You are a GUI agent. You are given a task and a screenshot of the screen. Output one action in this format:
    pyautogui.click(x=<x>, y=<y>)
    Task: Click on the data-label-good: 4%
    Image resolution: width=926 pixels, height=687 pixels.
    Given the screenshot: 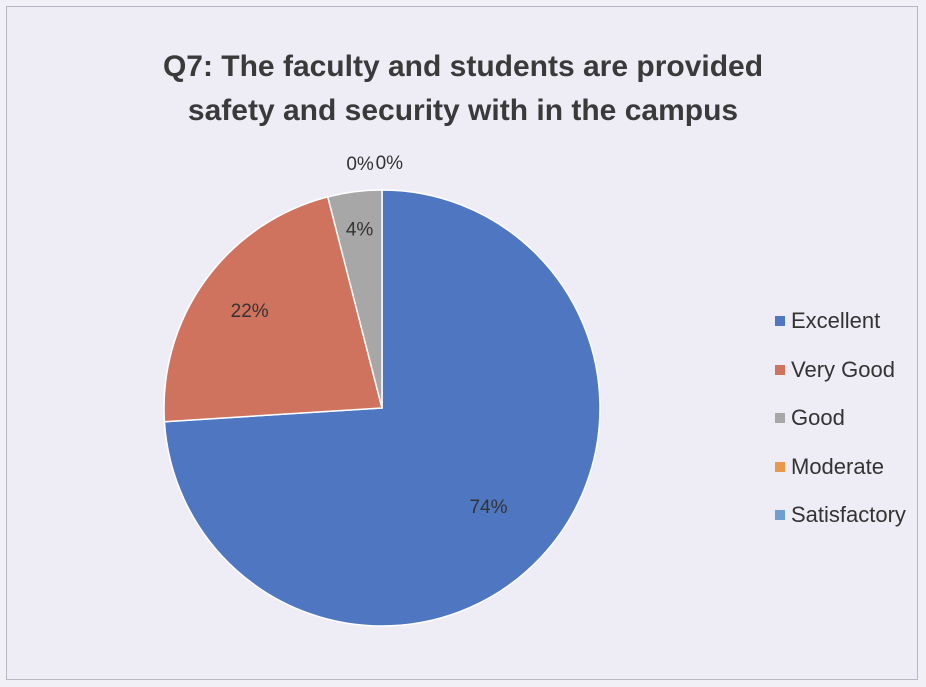 What is the action you would take?
    pyautogui.click(x=360, y=230)
    